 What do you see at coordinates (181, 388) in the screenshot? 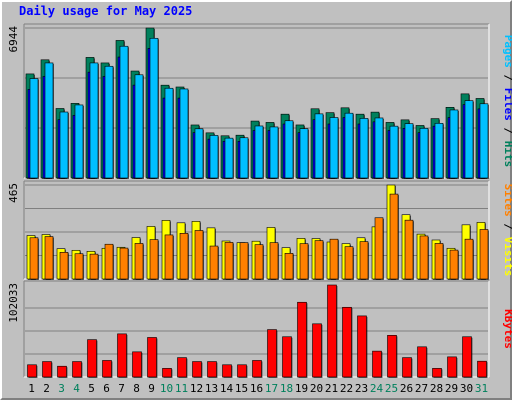
I see `day-label-11: 11` at bounding box center [181, 388].